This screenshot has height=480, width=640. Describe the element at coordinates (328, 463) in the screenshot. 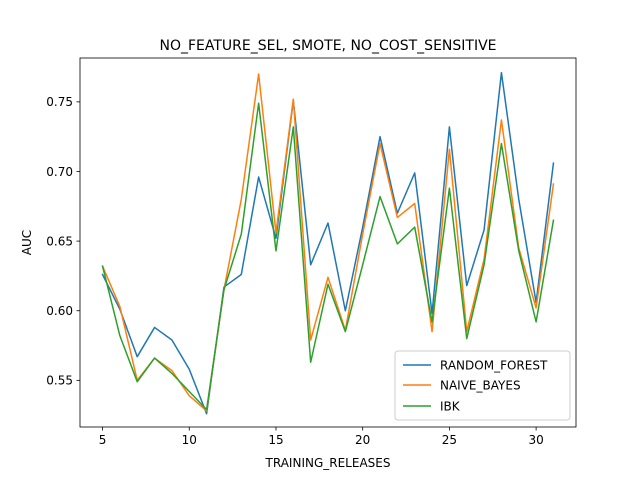

I see `x-axis-label: TRAINING_RELEASES` at that location.